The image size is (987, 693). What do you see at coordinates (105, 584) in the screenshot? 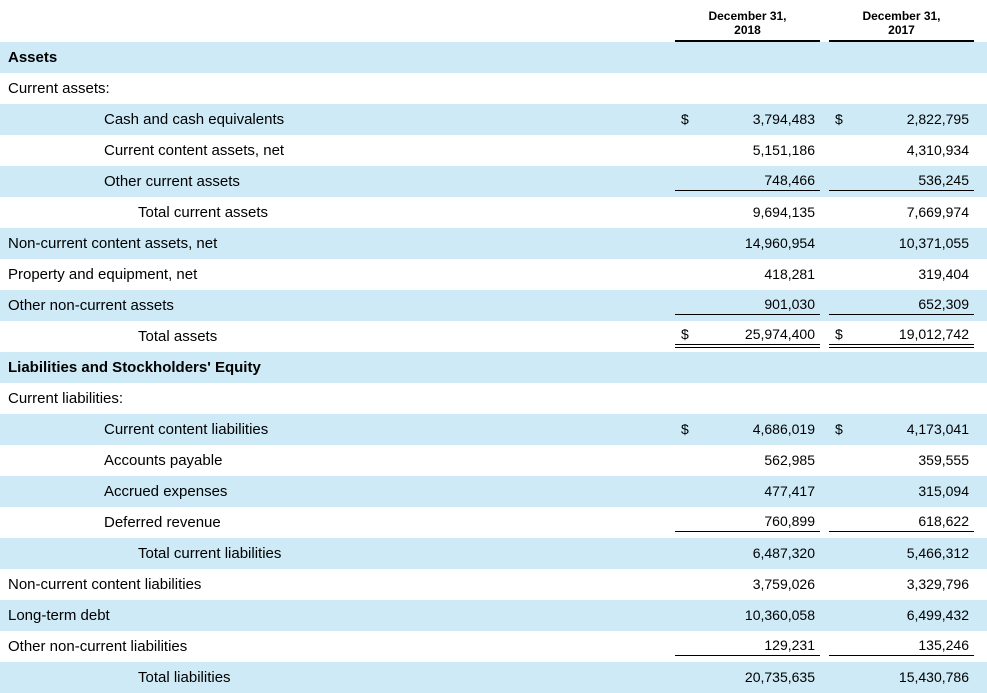
I see `row-label: Non-current content liabilities` at bounding box center [105, 584].